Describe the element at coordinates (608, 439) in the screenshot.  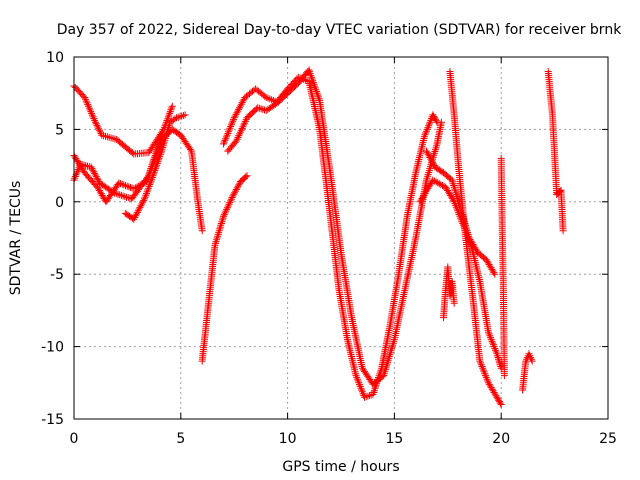
I see `x-tick-label: 25` at that location.